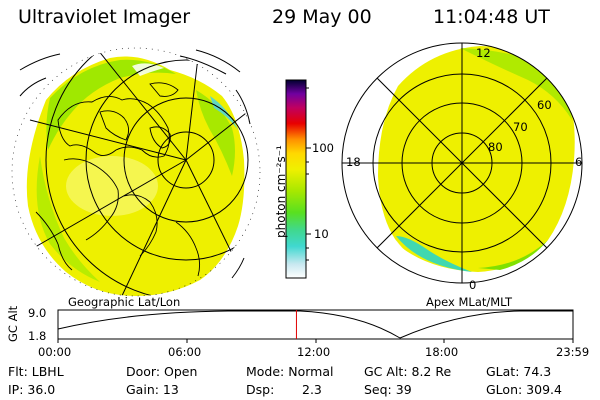 This screenshot has width=600, height=400. What do you see at coordinates (388, 389) in the screenshot?
I see `seq-status: Seq: 39` at bounding box center [388, 389].